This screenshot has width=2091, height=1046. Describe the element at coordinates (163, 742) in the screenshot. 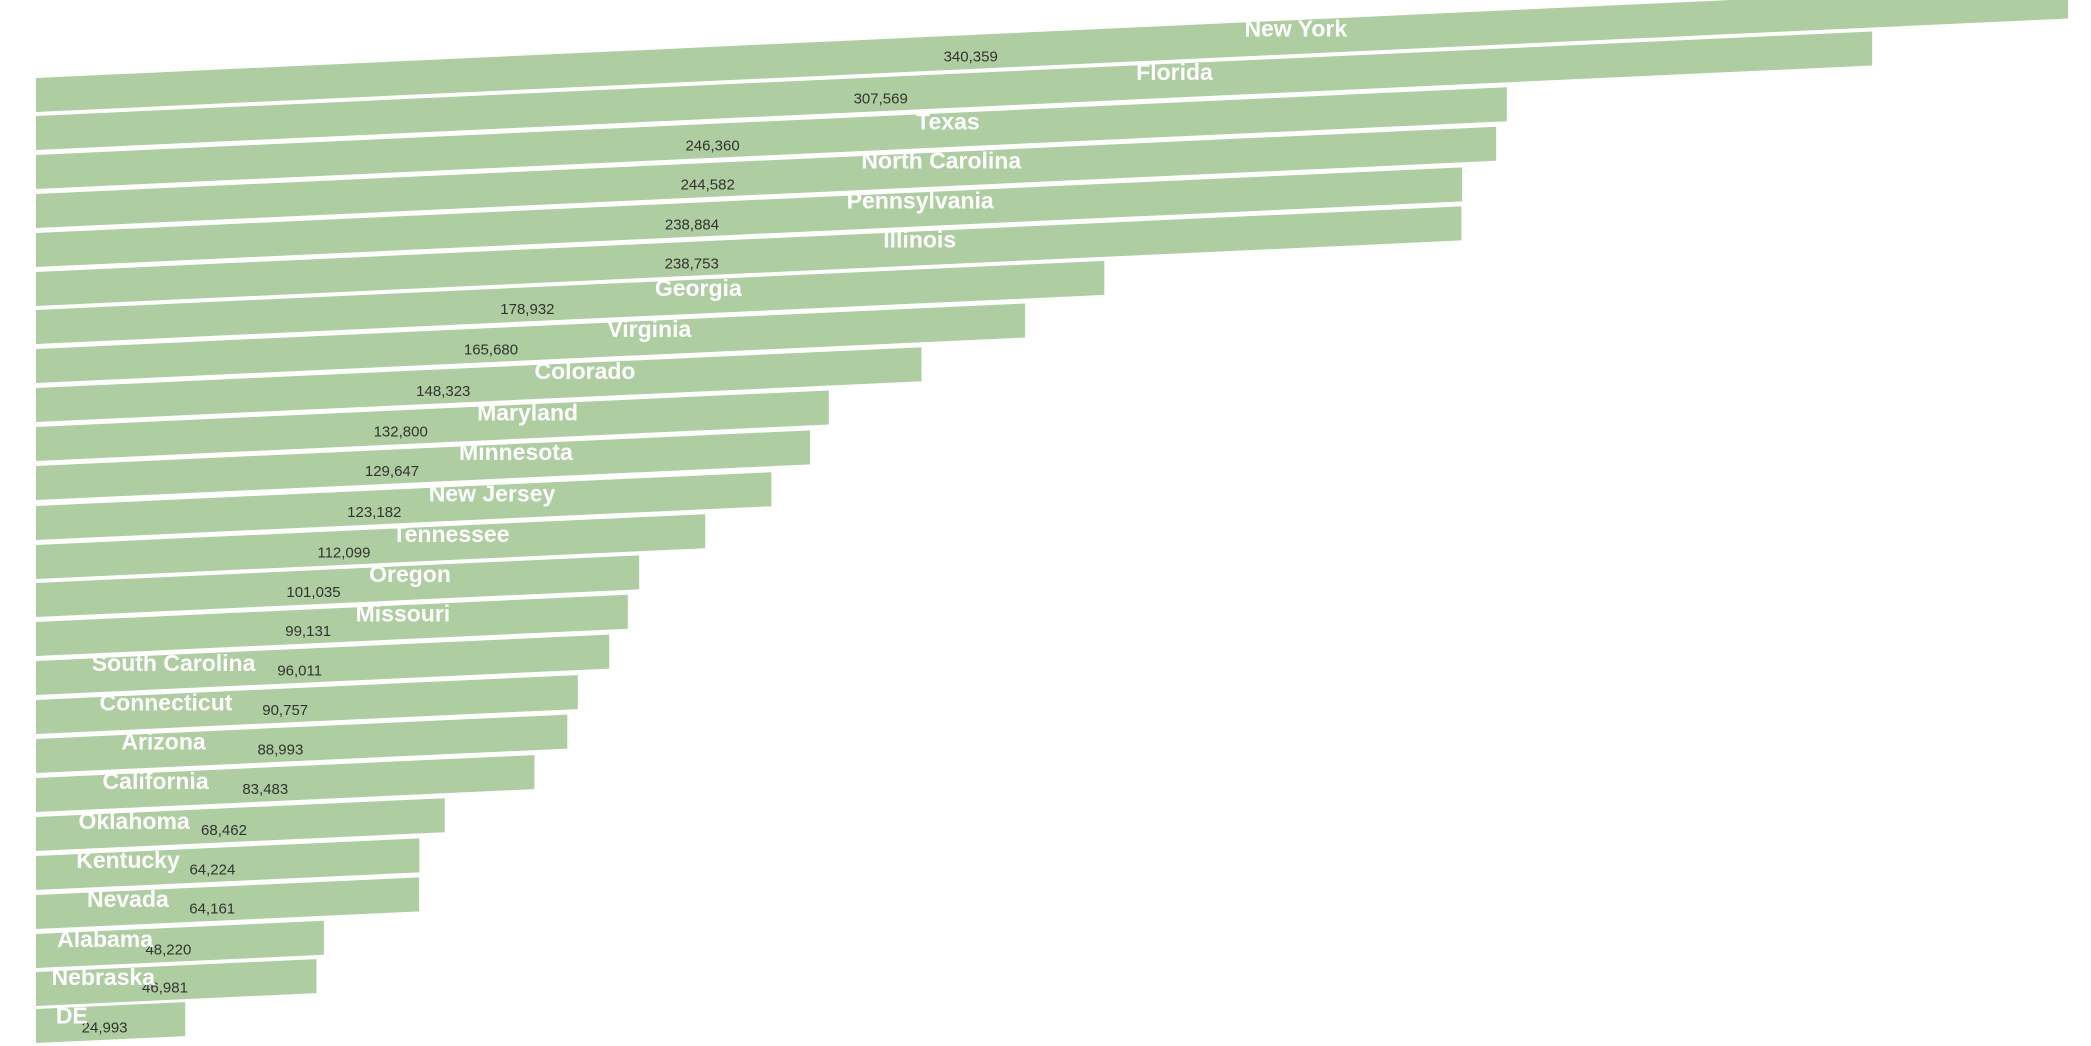

I see `category-label-arizona: Arizona` at that location.